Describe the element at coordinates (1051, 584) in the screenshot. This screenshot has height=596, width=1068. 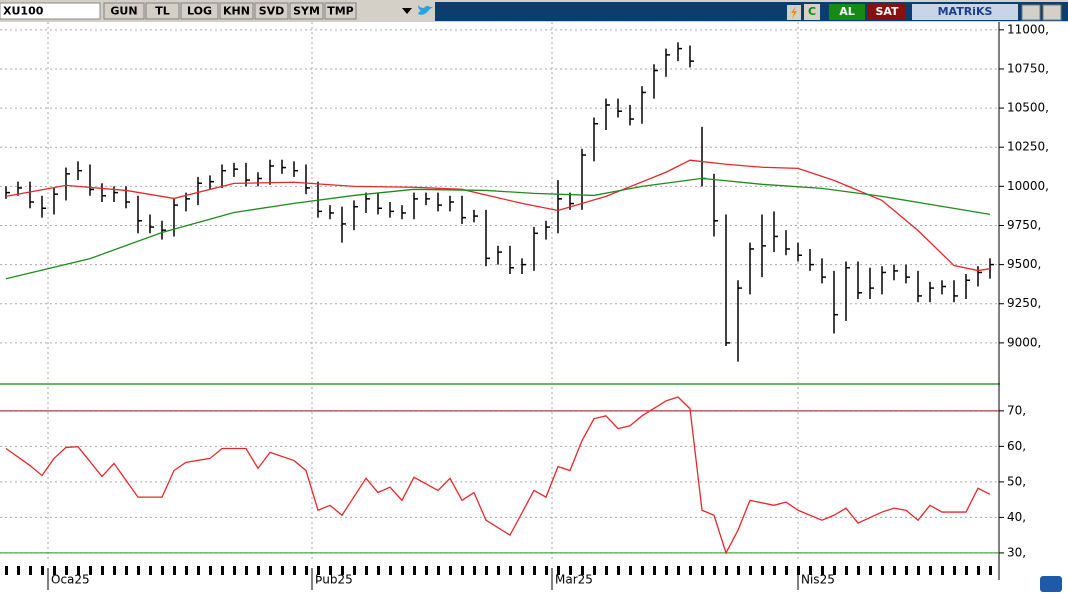
I see `corner-icon` at that location.